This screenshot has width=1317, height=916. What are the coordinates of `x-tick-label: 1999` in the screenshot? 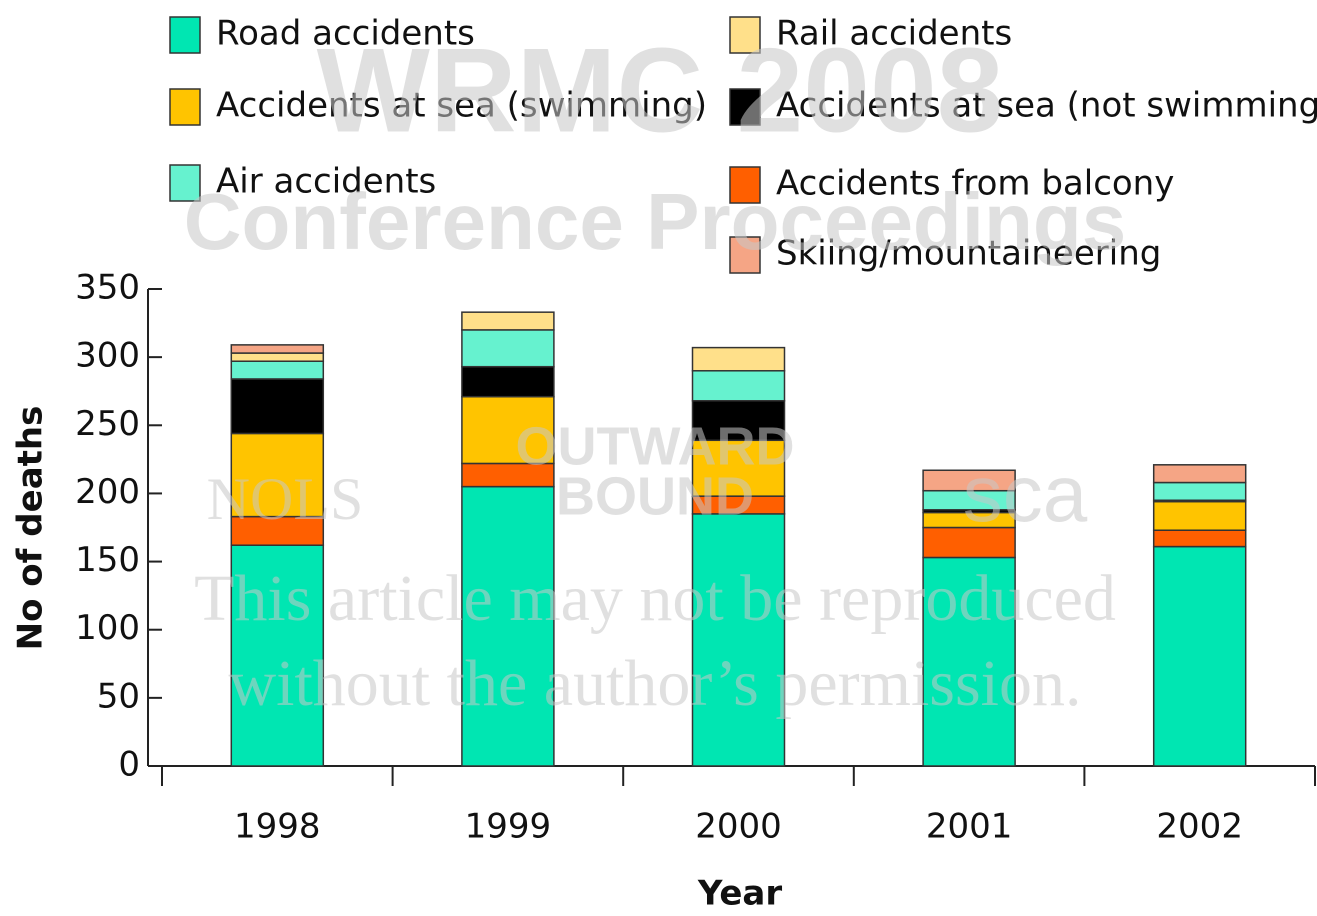 It's located at (508, 827).